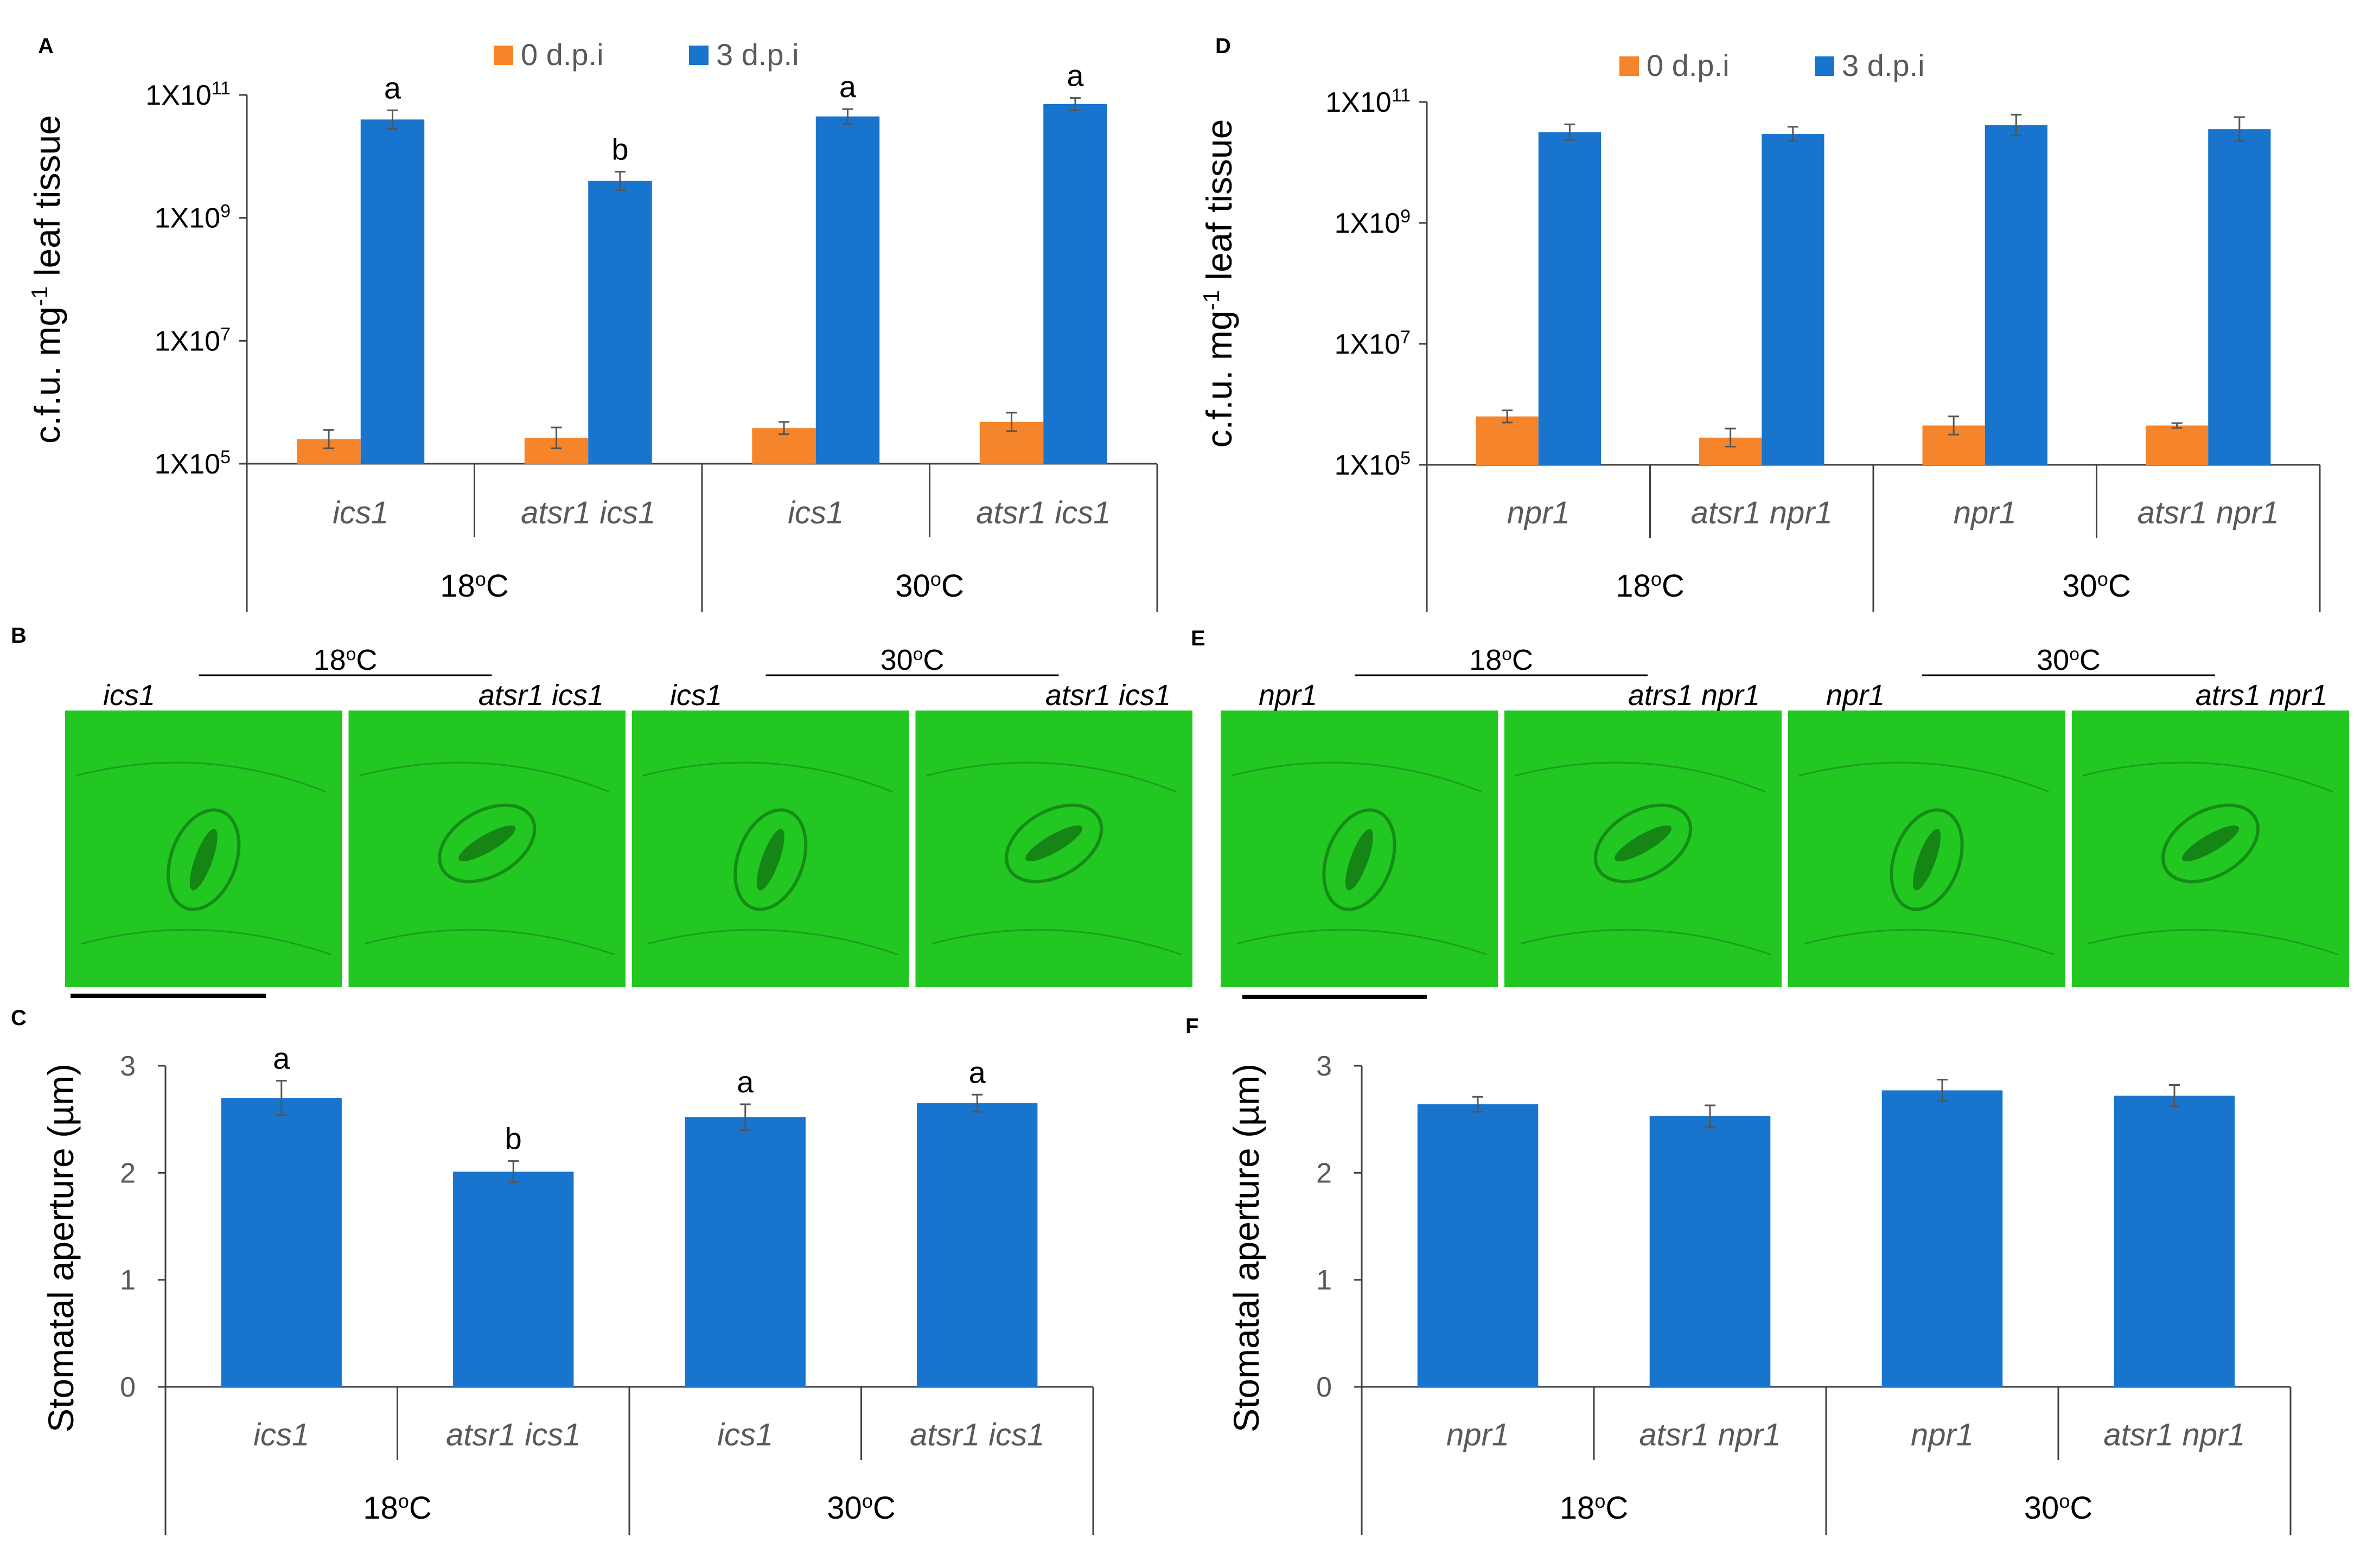 This screenshot has height=1568, width=2367. What do you see at coordinates (193, 463) in the screenshot?
I see `y-tick-label: 1X105` at bounding box center [193, 463].